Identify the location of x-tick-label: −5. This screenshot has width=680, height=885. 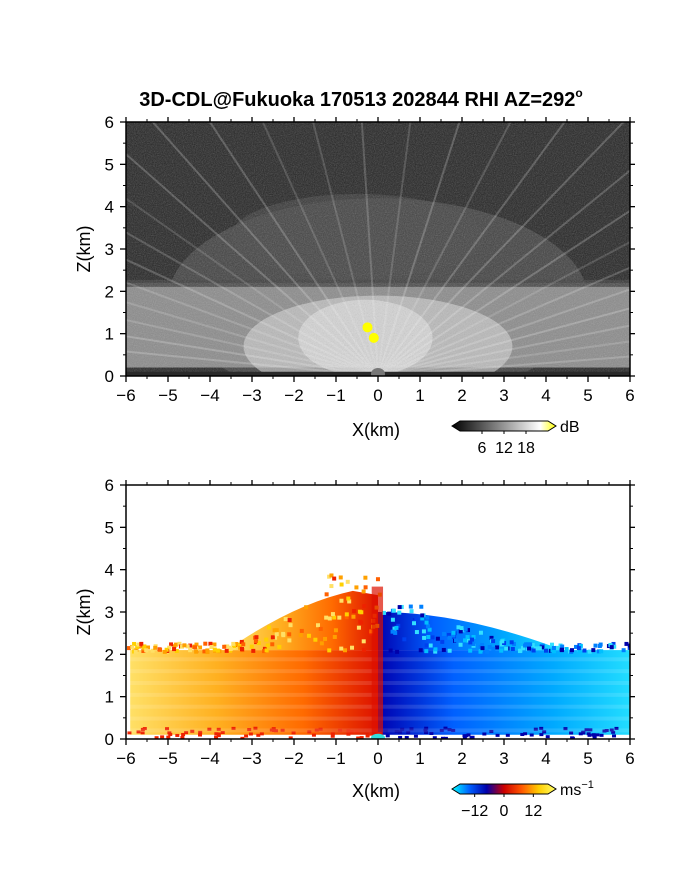
(167, 758).